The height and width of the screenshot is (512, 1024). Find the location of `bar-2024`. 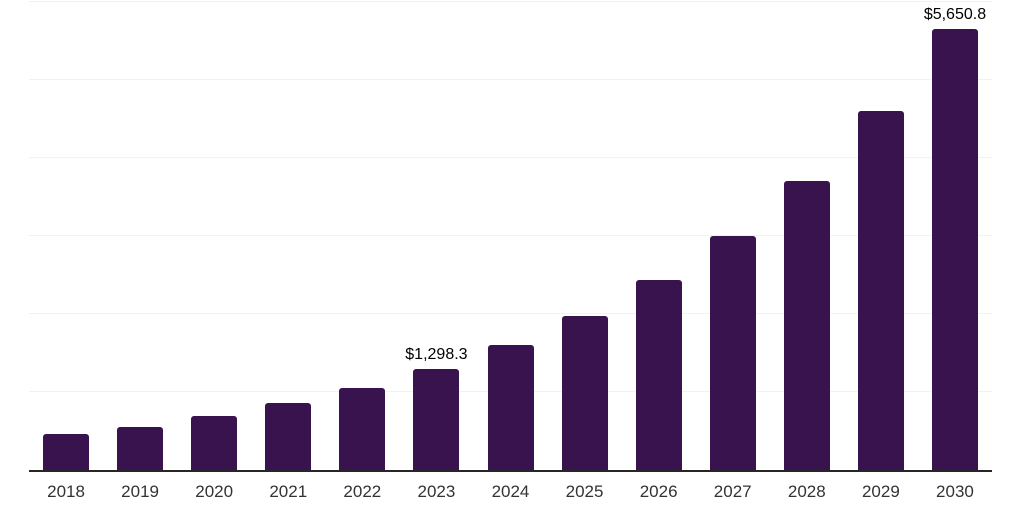

bar-2024 is located at coordinates (510, 407).